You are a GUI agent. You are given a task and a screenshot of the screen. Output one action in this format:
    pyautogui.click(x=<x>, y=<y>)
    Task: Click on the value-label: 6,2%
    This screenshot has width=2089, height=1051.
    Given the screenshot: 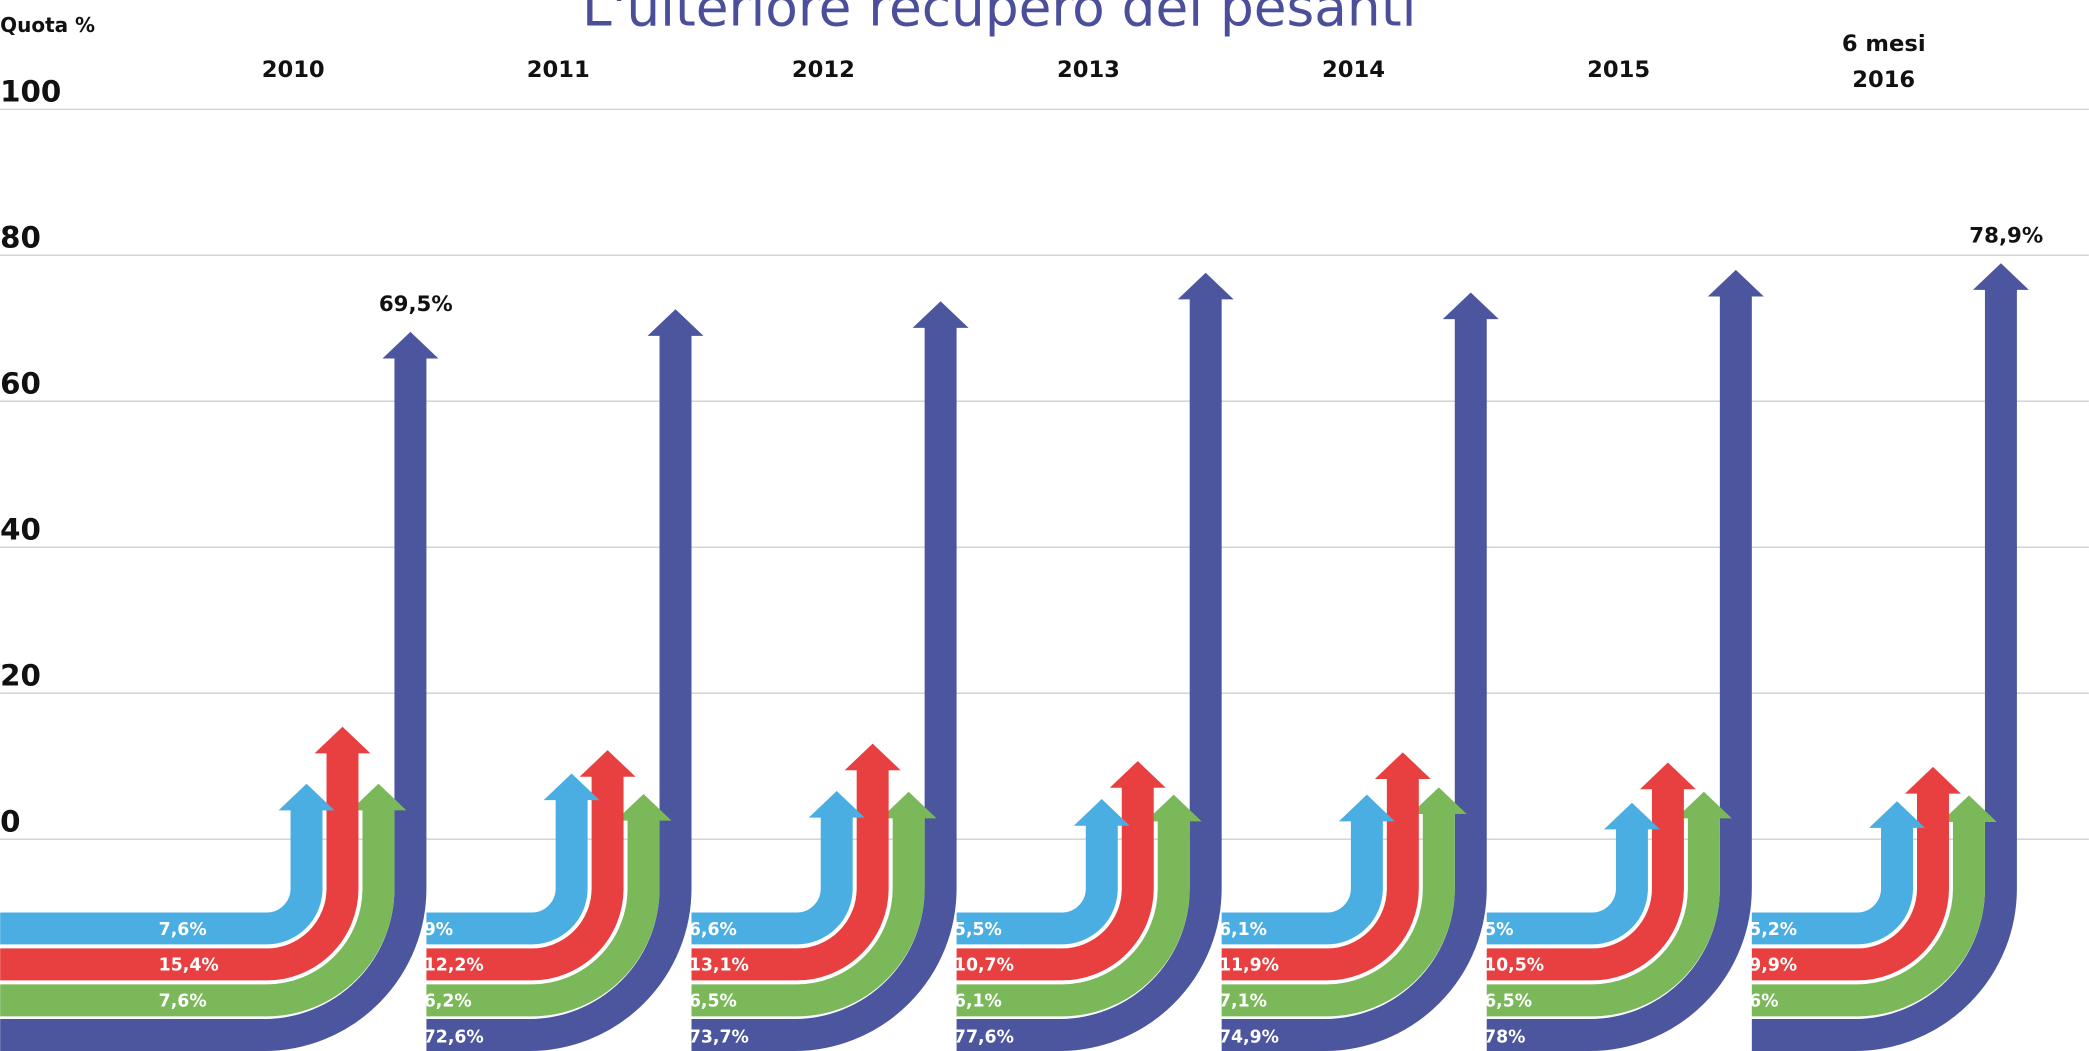 What is the action you would take?
    pyautogui.click(x=448, y=1002)
    